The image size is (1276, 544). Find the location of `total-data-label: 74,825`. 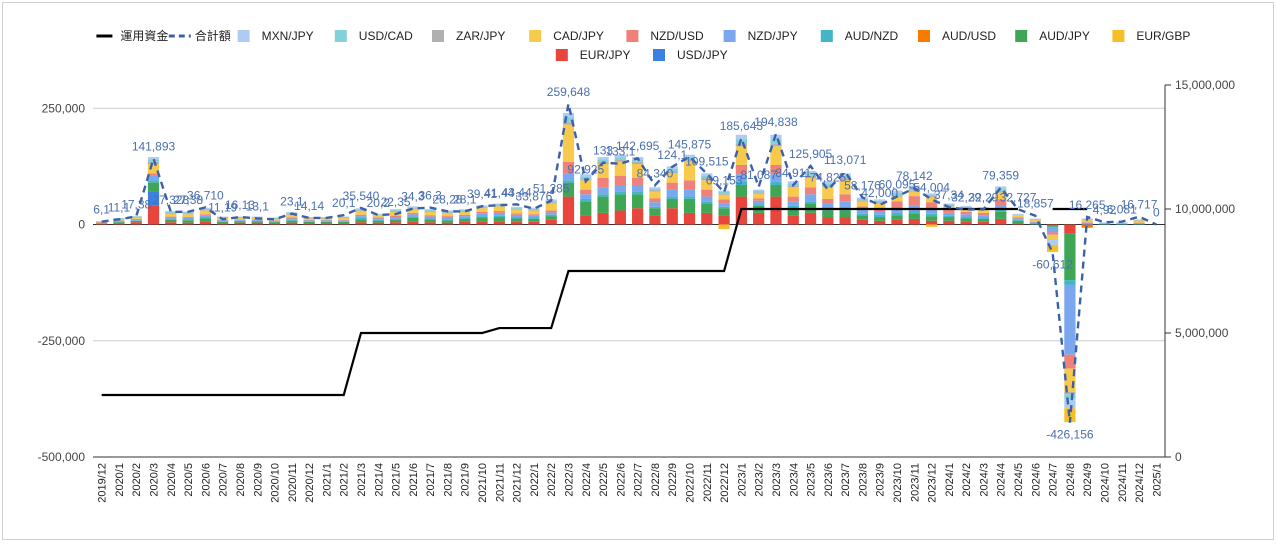

total-data-label: 74,825 is located at coordinates (827, 178).